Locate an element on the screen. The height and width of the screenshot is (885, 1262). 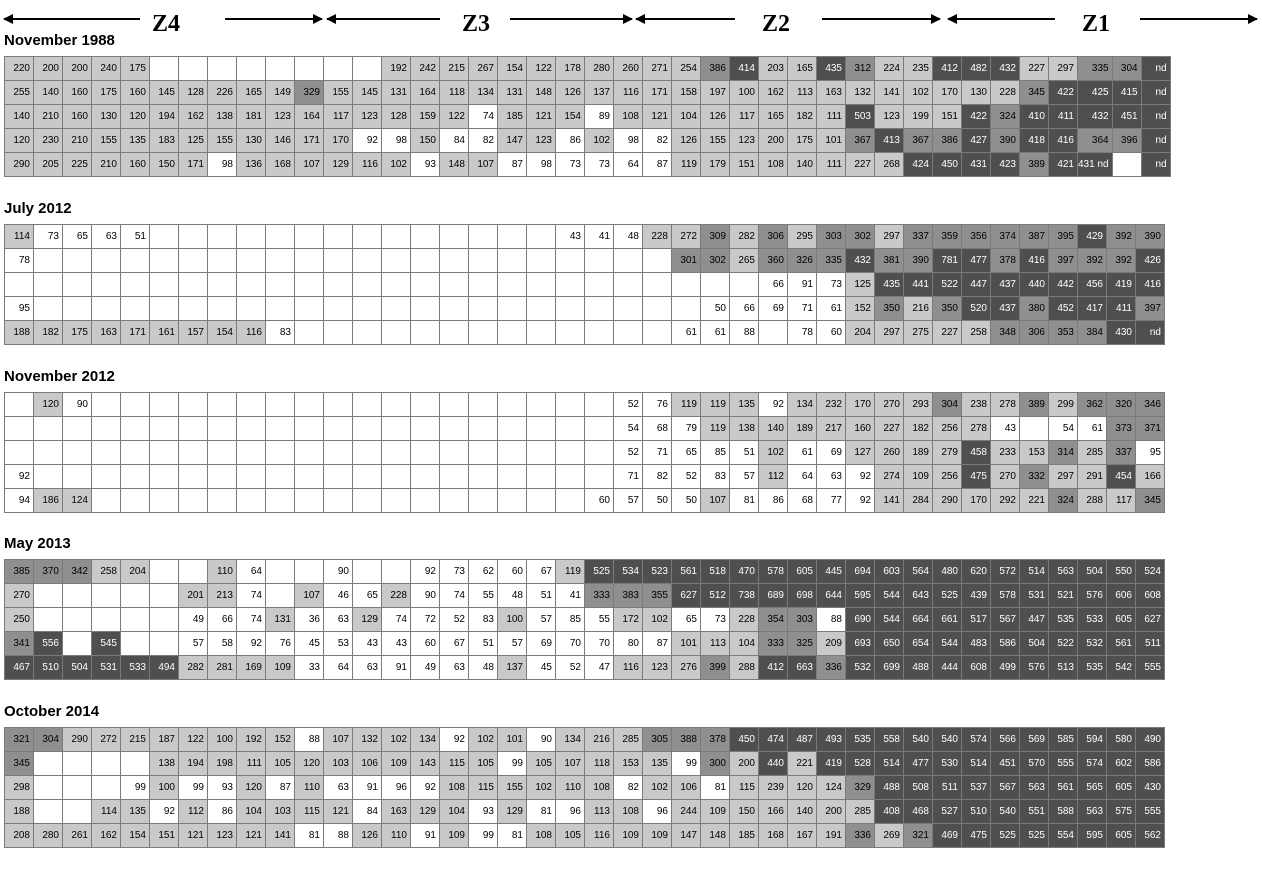
grid-cell: 367 is located at coordinates (860, 140).